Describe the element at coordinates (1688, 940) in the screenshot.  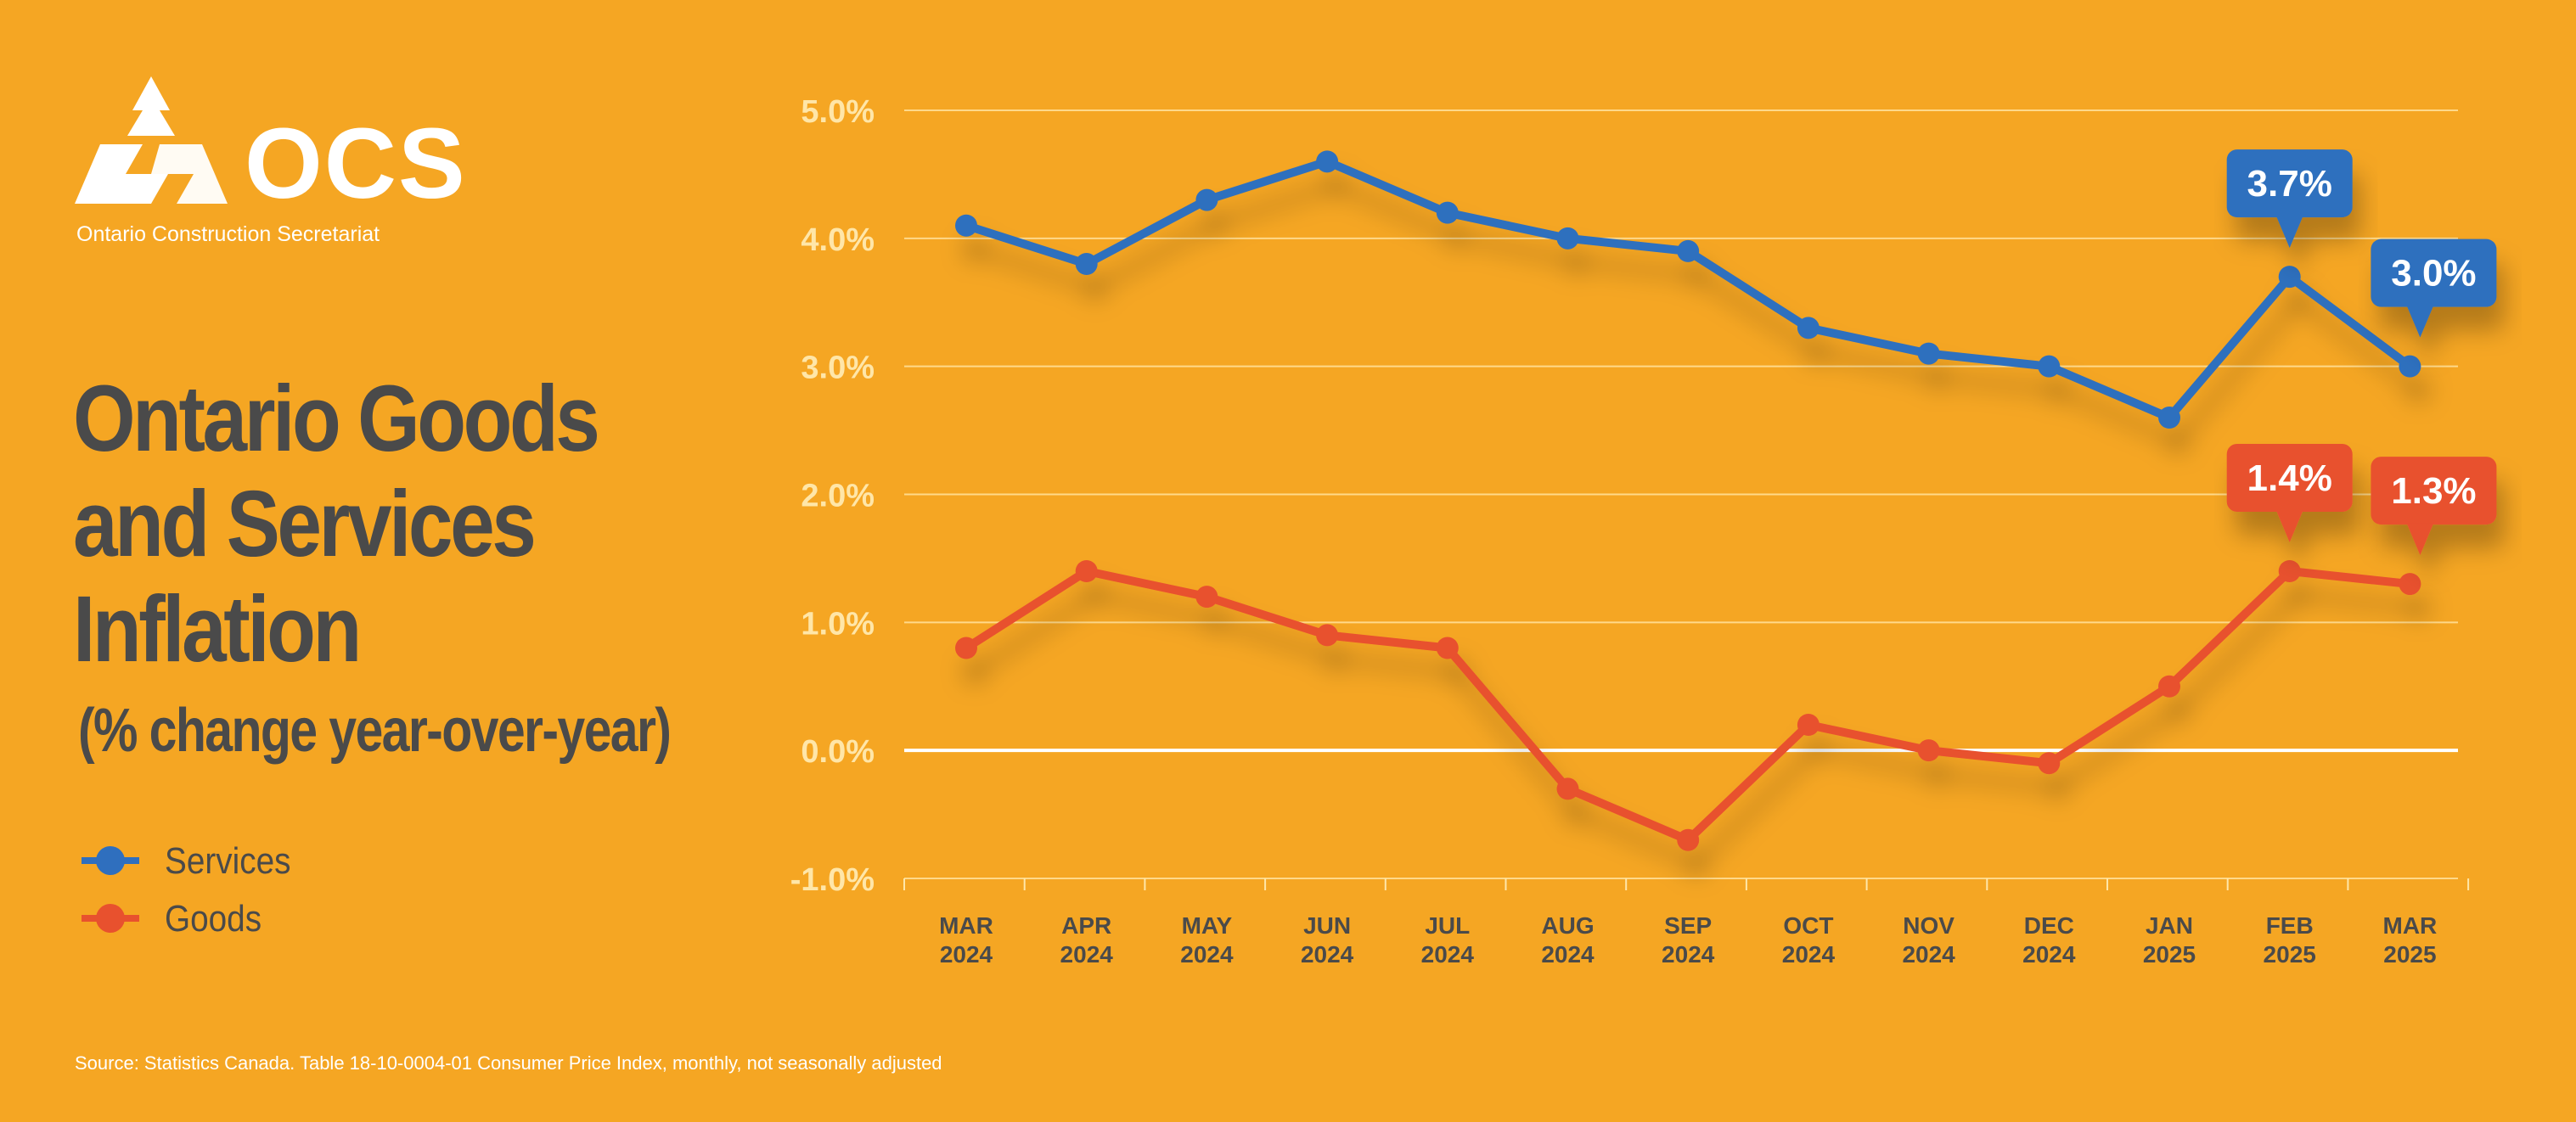
I see `x-tick-label: SEP 2024` at that location.